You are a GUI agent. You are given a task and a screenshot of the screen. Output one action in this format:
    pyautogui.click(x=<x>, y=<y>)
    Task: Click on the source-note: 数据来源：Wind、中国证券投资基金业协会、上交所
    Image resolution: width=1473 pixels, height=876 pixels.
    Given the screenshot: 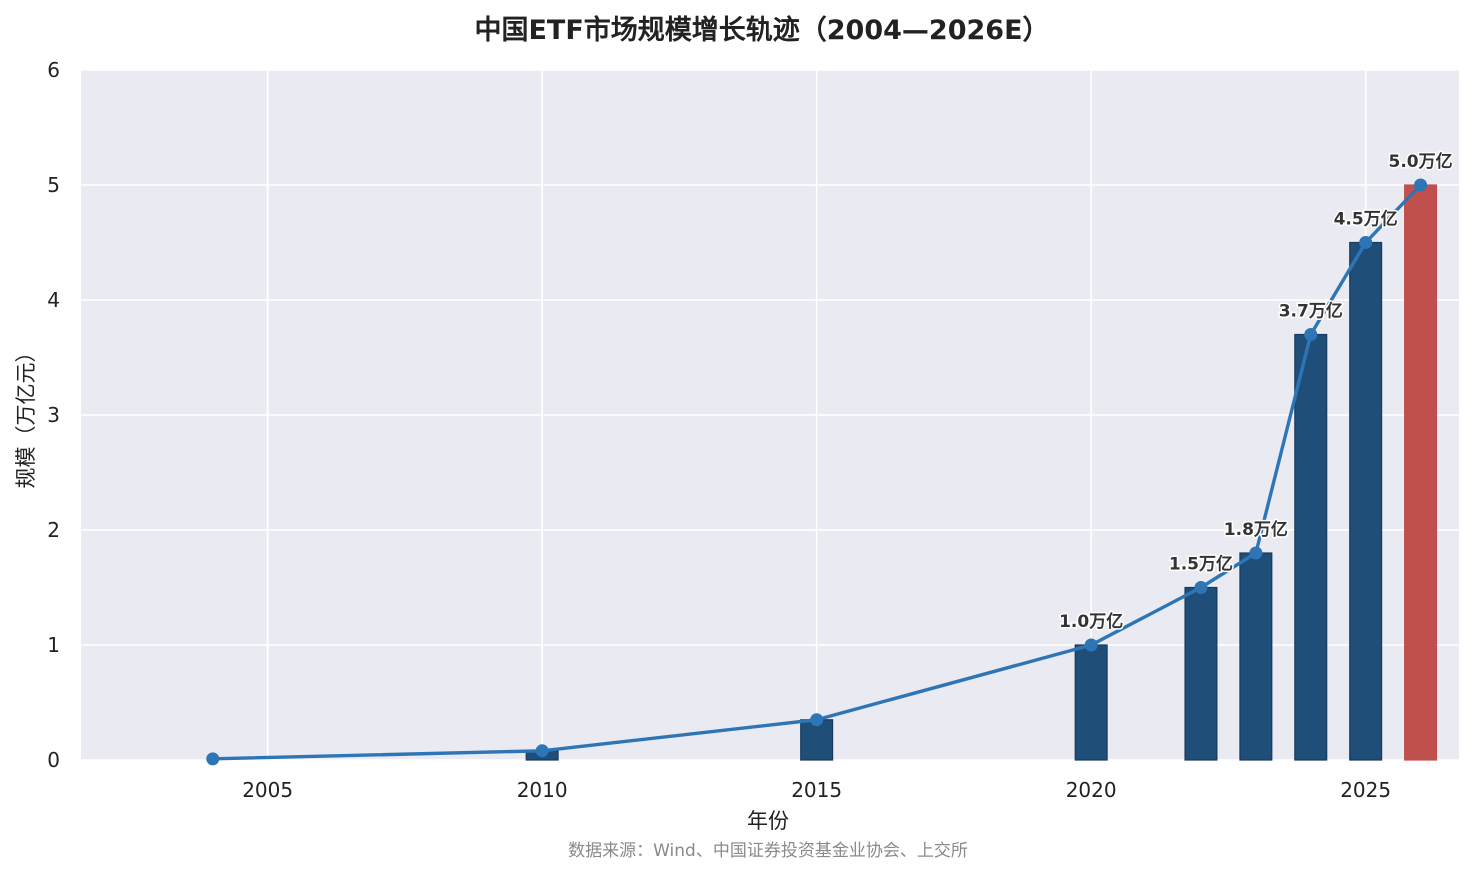 What is the action you would take?
    pyautogui.click(x=768, y=851)
    